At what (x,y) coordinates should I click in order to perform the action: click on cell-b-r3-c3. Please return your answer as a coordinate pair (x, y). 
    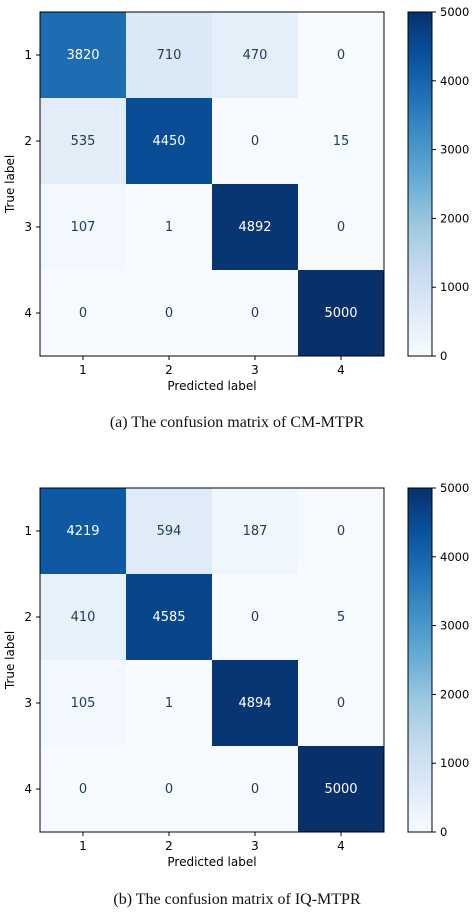
    Looking at the image, I should click on (255, 703).